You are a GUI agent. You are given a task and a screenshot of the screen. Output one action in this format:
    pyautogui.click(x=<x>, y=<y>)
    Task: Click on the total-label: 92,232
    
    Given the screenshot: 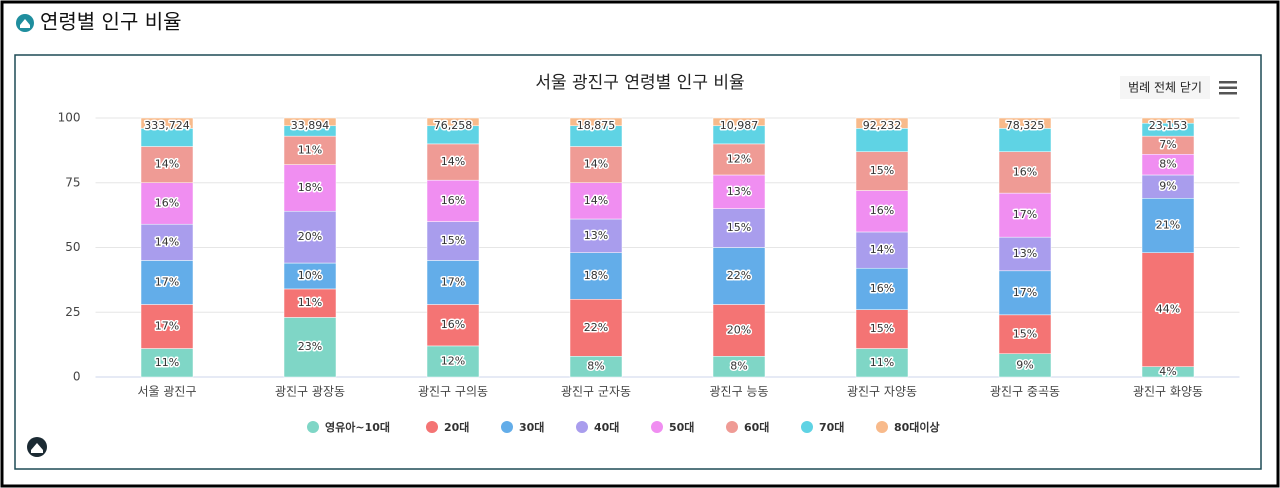 What is the action you would take?
    pyautogui.click(x=882, y=125)
    